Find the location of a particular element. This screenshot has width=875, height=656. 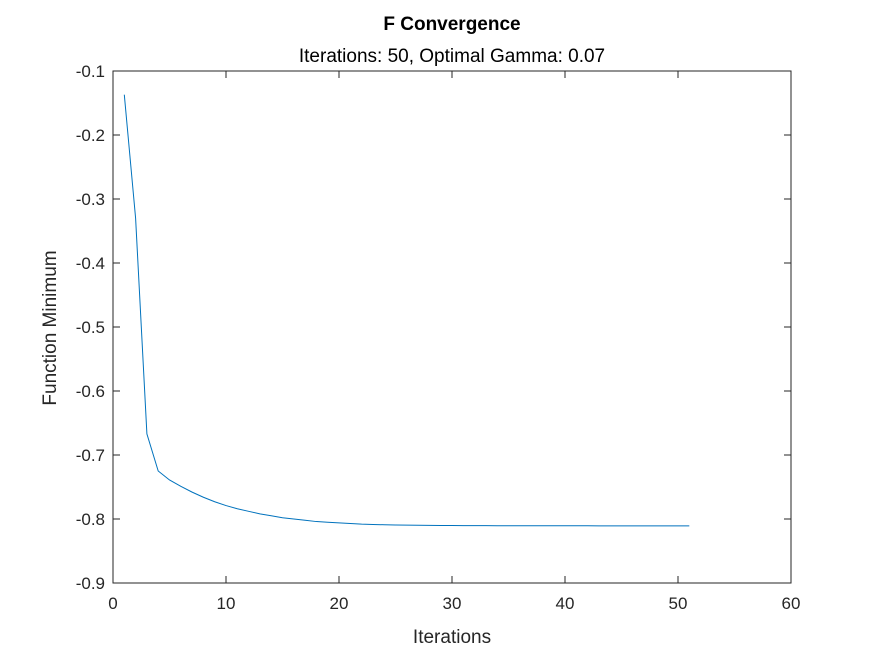

chart-subtitle: Iterations: 50, Optimal Gamma: 0.07 is located at coordinates (452, 56).